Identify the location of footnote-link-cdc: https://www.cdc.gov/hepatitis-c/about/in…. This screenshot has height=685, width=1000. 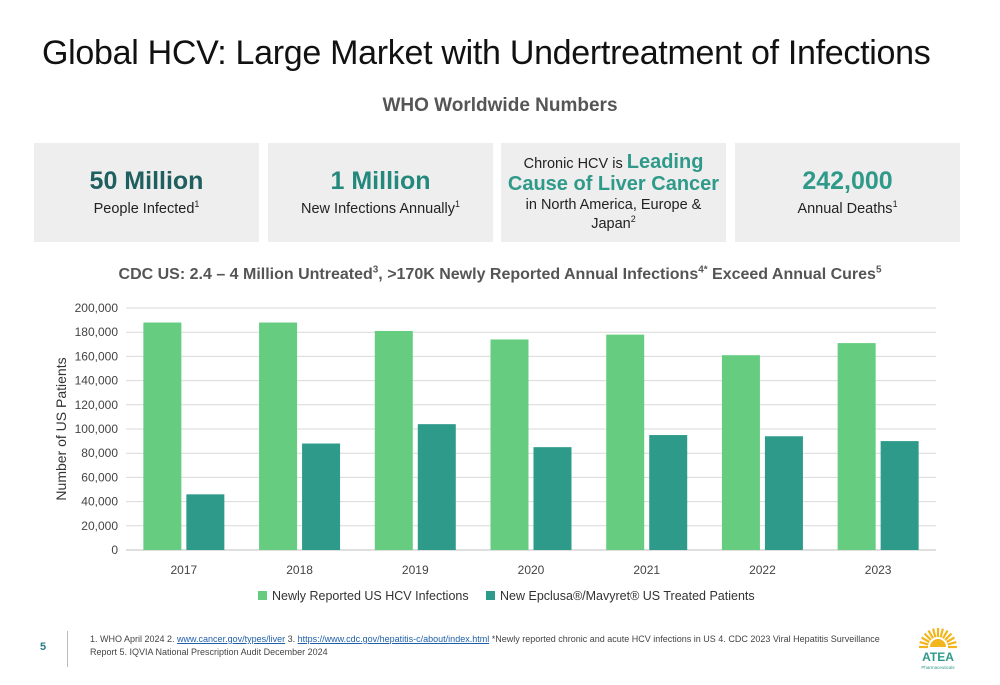
(393, 639).